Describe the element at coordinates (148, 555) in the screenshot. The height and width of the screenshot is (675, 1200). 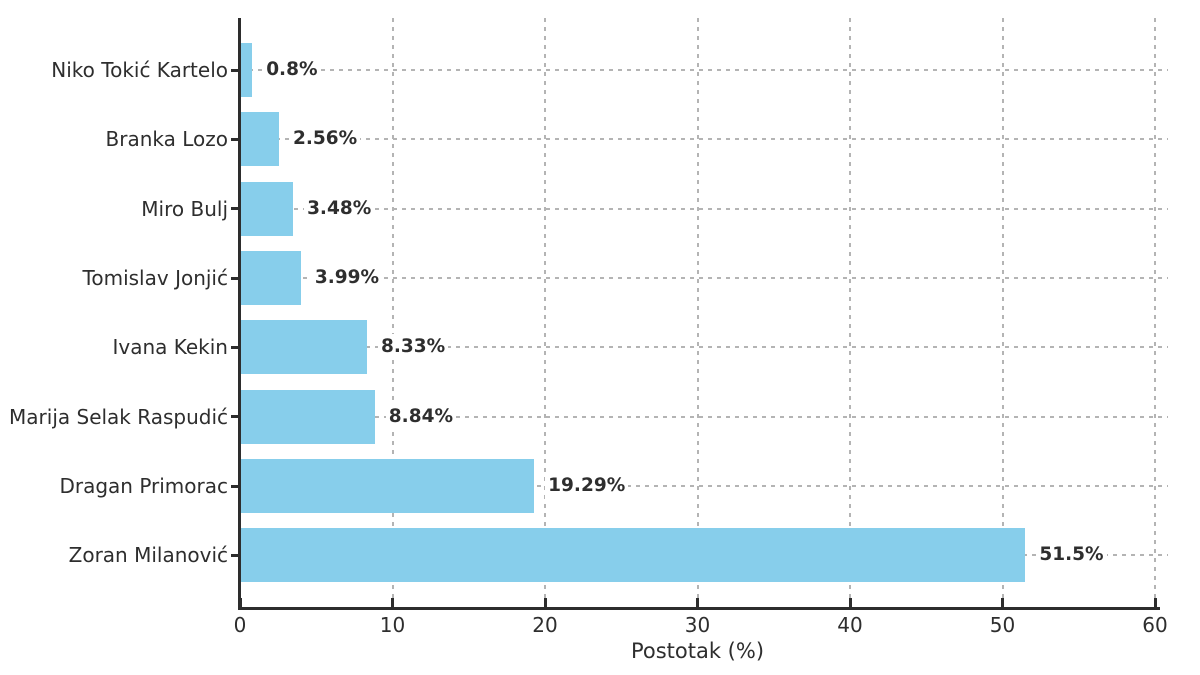
I see `category-label: Zoran Milanović` at that location.